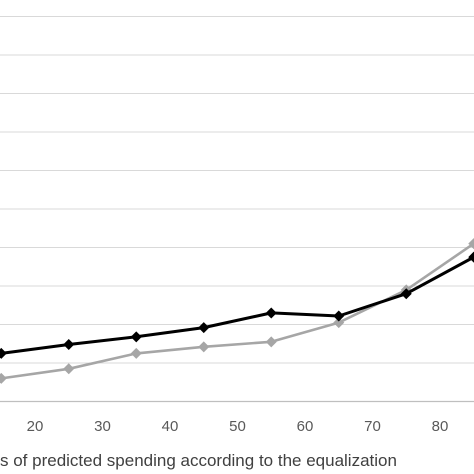 This screenshot has height=474, width=474. Describe the element at coordinates (305, 426) in the screenshot. I see `x-tick-label: 60` at that location.